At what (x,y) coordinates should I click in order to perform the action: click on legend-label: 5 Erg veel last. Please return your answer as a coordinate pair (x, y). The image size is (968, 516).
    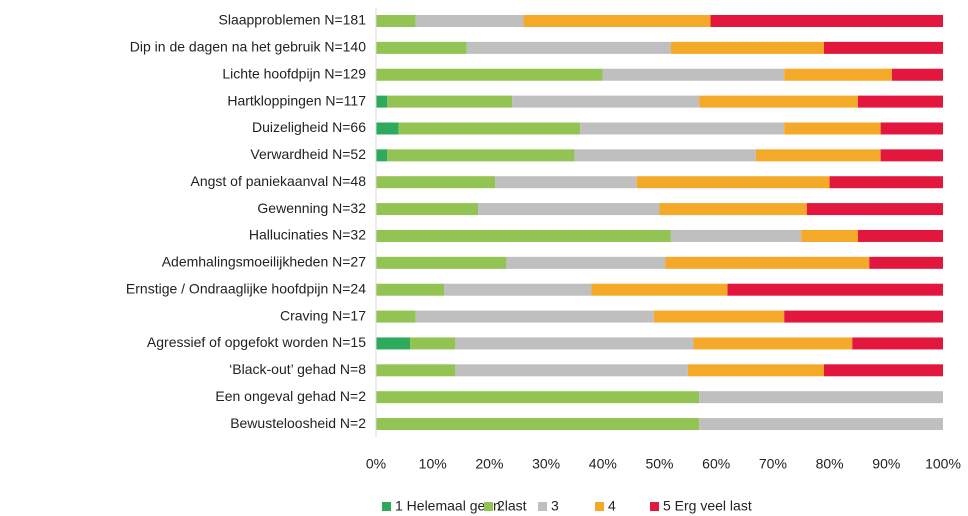
    Looking at the image, I should click on (707, 506).